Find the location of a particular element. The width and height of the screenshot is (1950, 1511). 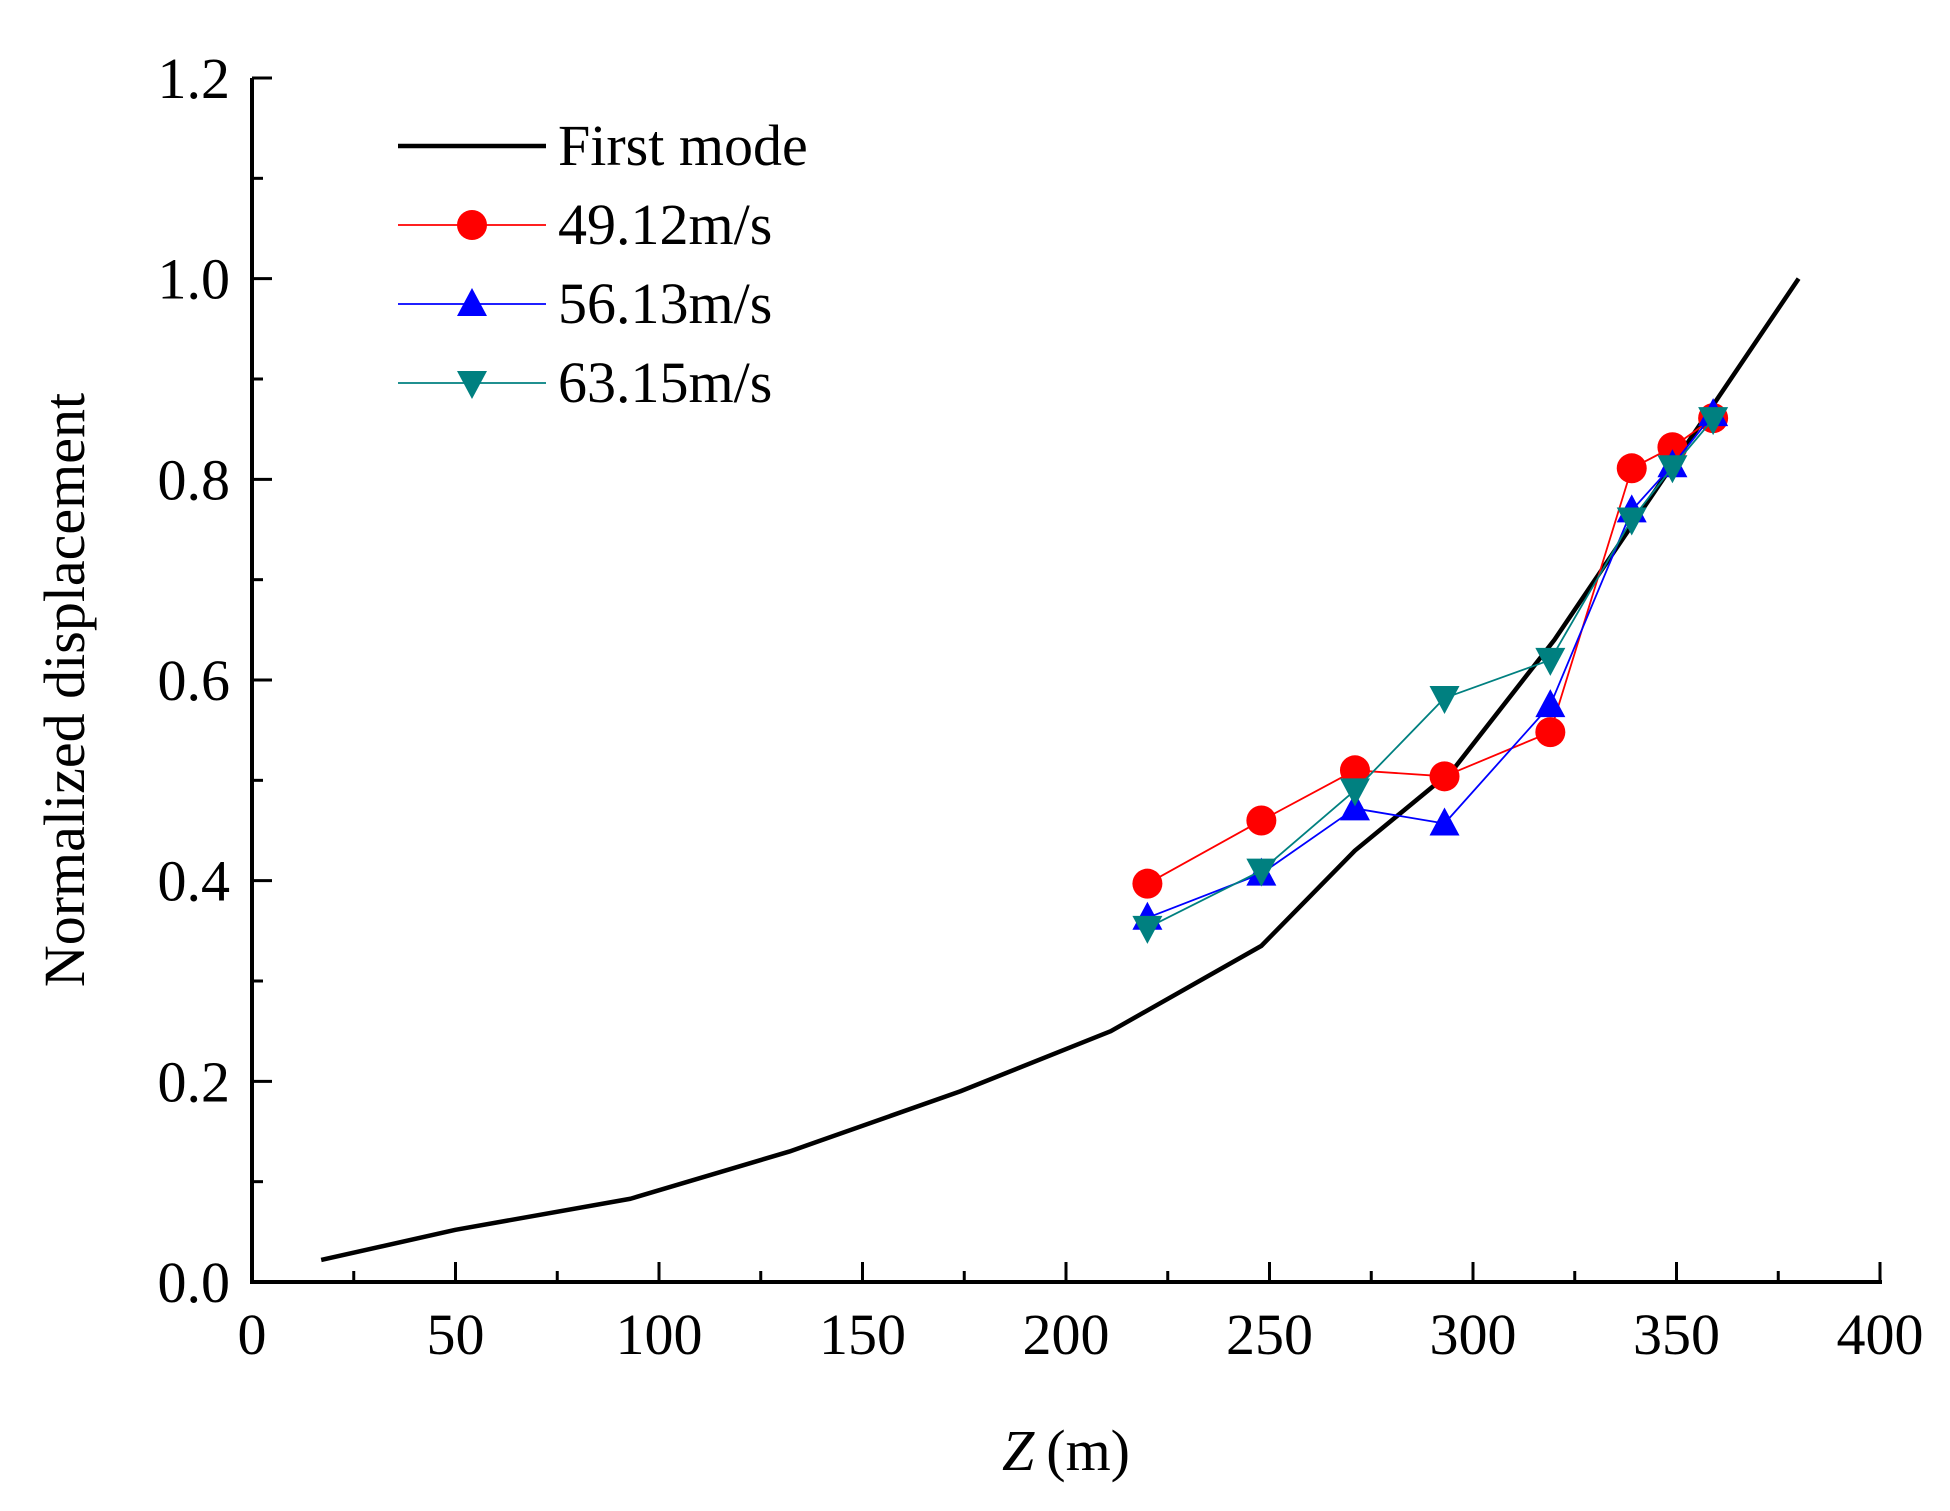

y-tick-label: 0.2 is located at coordinates (194, 1081).